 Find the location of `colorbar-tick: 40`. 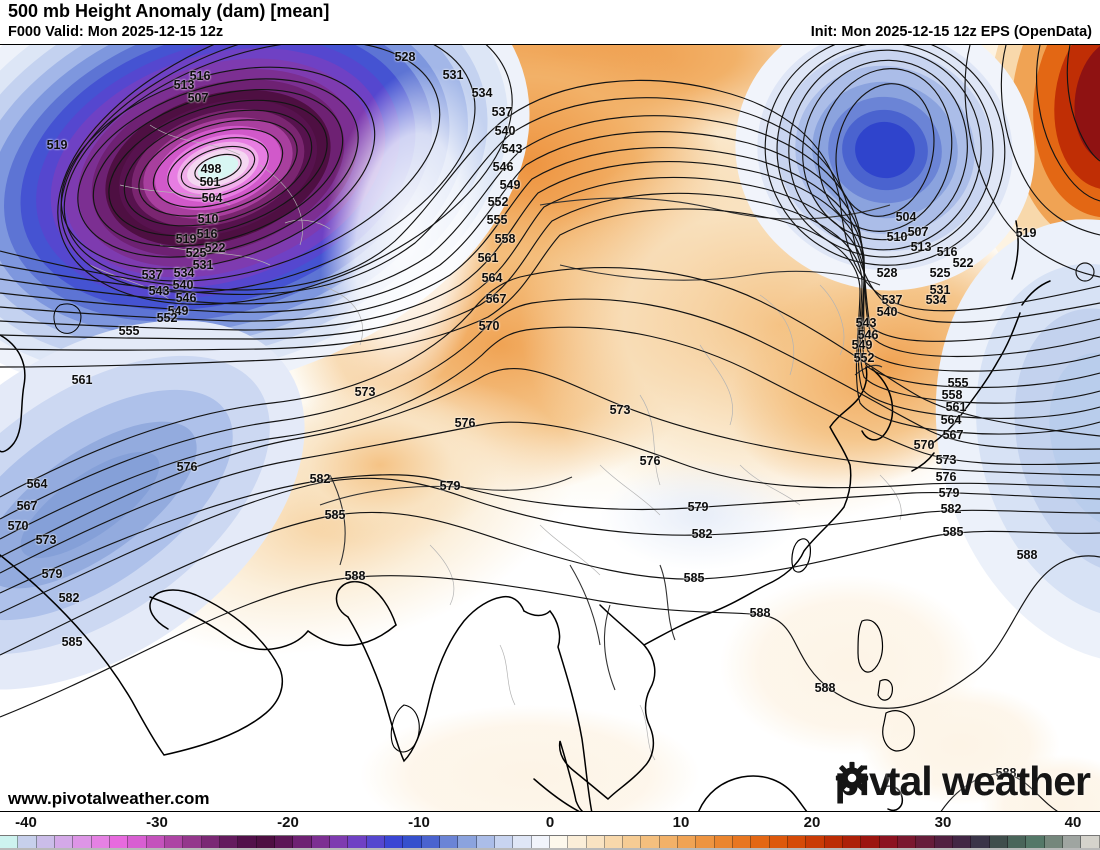

colorbar-tick: 40 is located at coordinates (1073, 822).